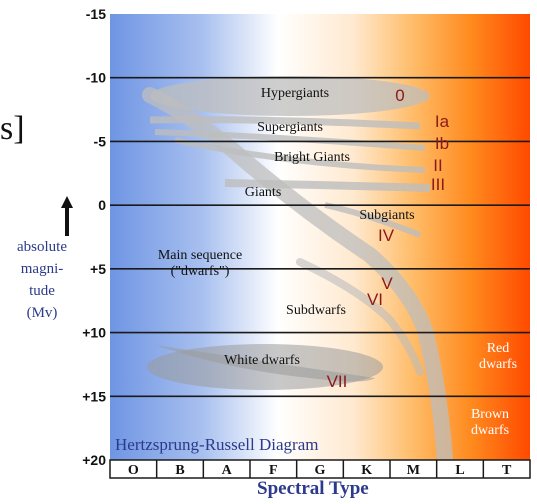 The image size is (537, 504). What do you see at coordinates (100, 141) in the screenshot?
I see `y-tick-label: -5` at bounding box center [100, 141].